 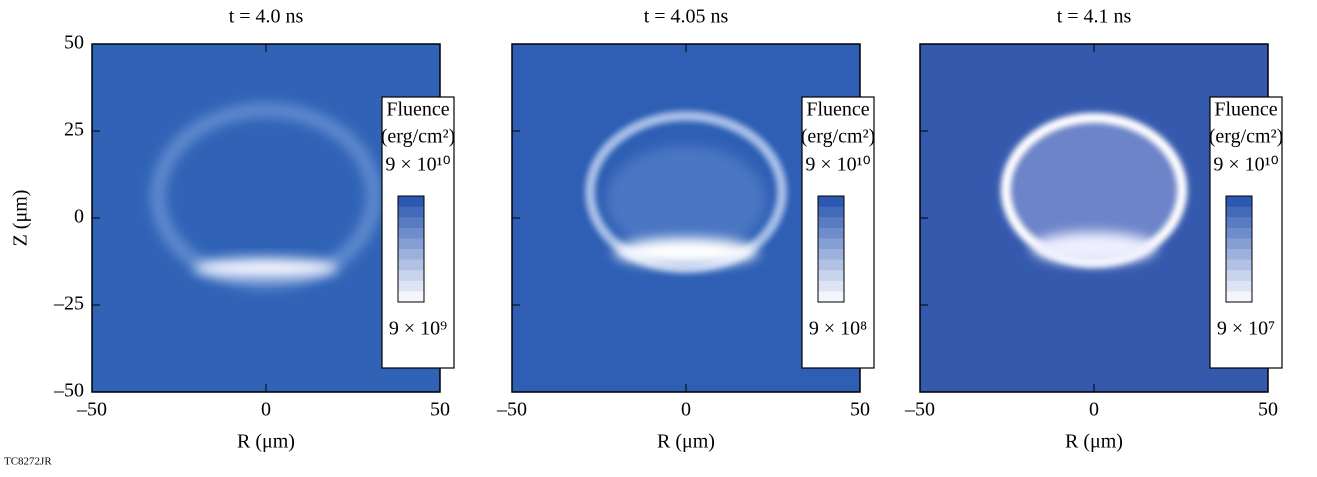 What do you see at coordinates (266, 17) in the screenshot?
I see `panel-title: t = 4.0 ns` at bounding box center [266, 17].